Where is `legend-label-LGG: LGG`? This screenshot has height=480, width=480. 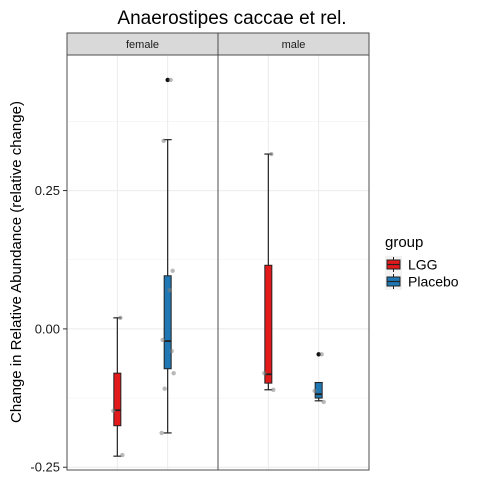 legend-label-LGG: LGG is located at coordinates (423, 265).